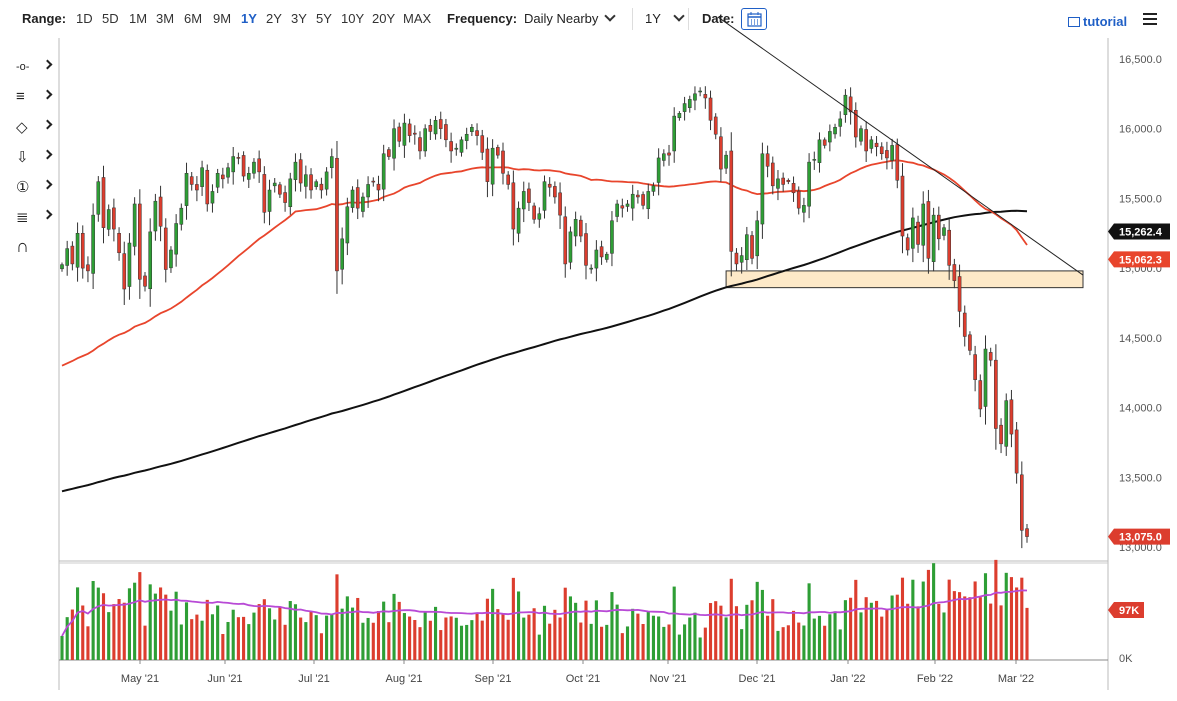  I want to click on crosshair-tool-button: -o-, so click(34, 69).